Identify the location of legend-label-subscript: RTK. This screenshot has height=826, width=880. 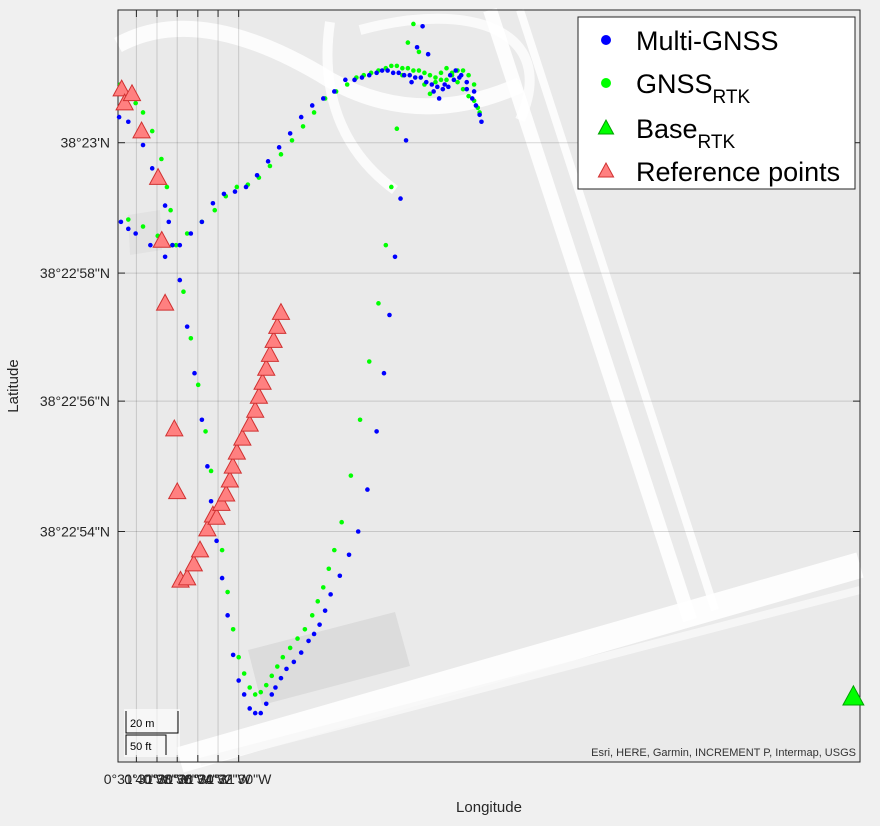
(732, 97).